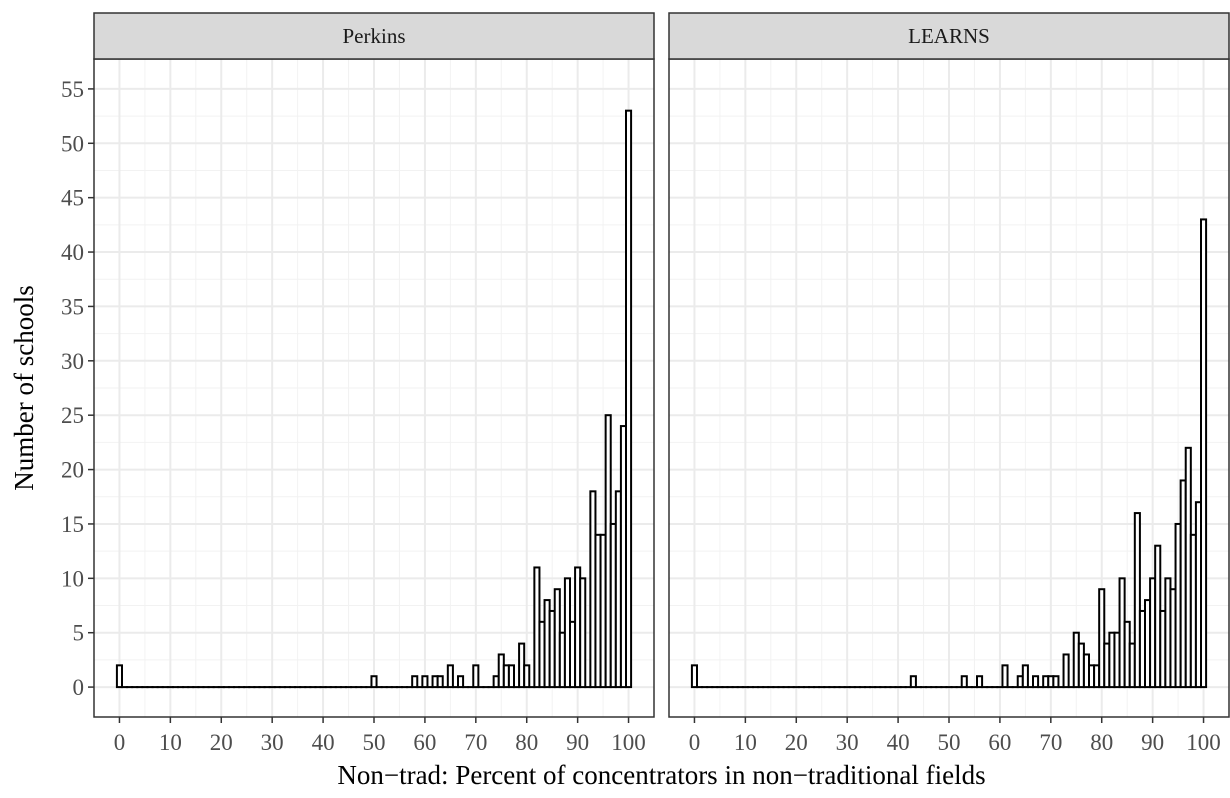 The height and width of the screenshot is (798, 1230). Describe the element at coordinates (72, 361) in the screenshot. I see `y-tick-label: 30` at that location.